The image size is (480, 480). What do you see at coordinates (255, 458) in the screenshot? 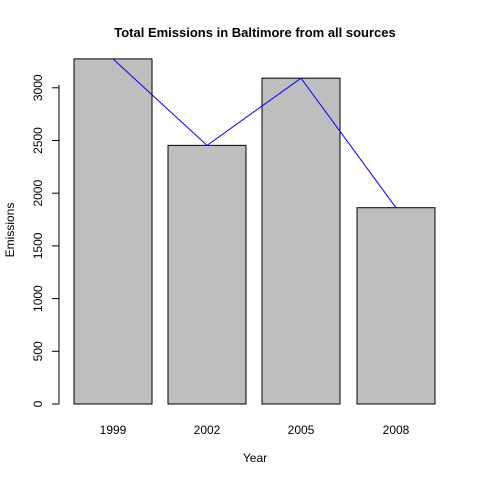
I see `x-axis-label: Year` at bounding box center [255, 458].